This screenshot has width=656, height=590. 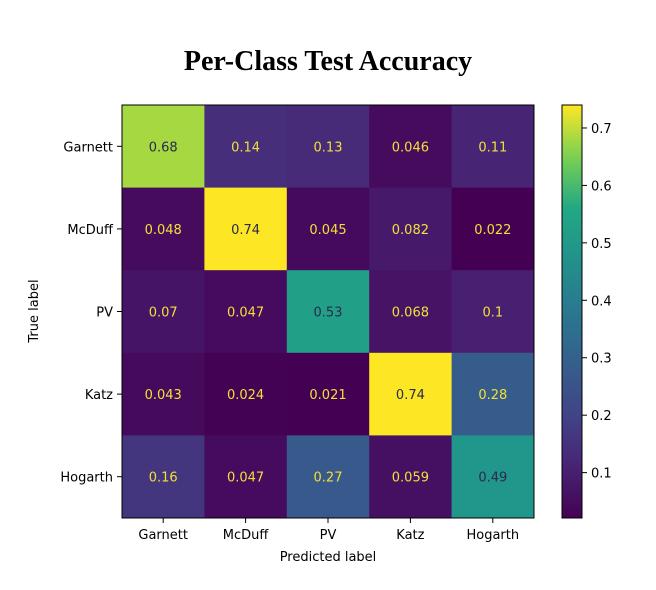 I want to click on cell-value-label: 0.024, so click(x=245, y=395).